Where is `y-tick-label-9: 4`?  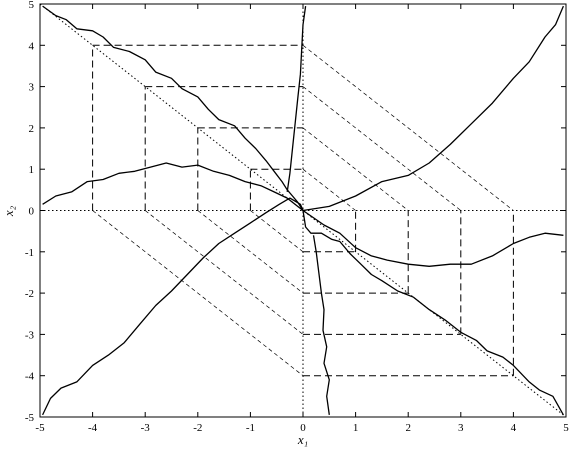 y-tick-label-9: 4 is located at coordinates (32, 46).